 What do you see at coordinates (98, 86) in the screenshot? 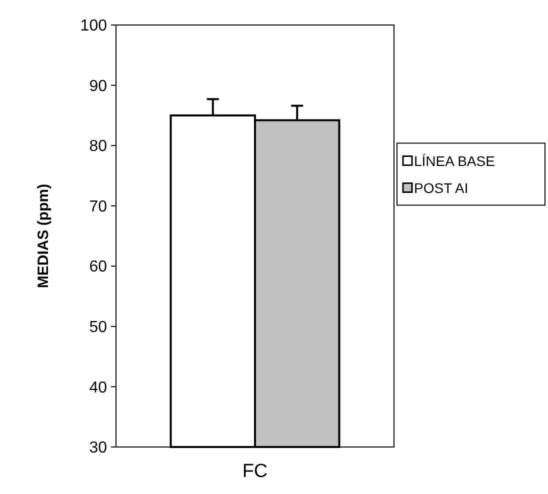
I see `y-tick-label: 90` at bounding box center [98, 86].